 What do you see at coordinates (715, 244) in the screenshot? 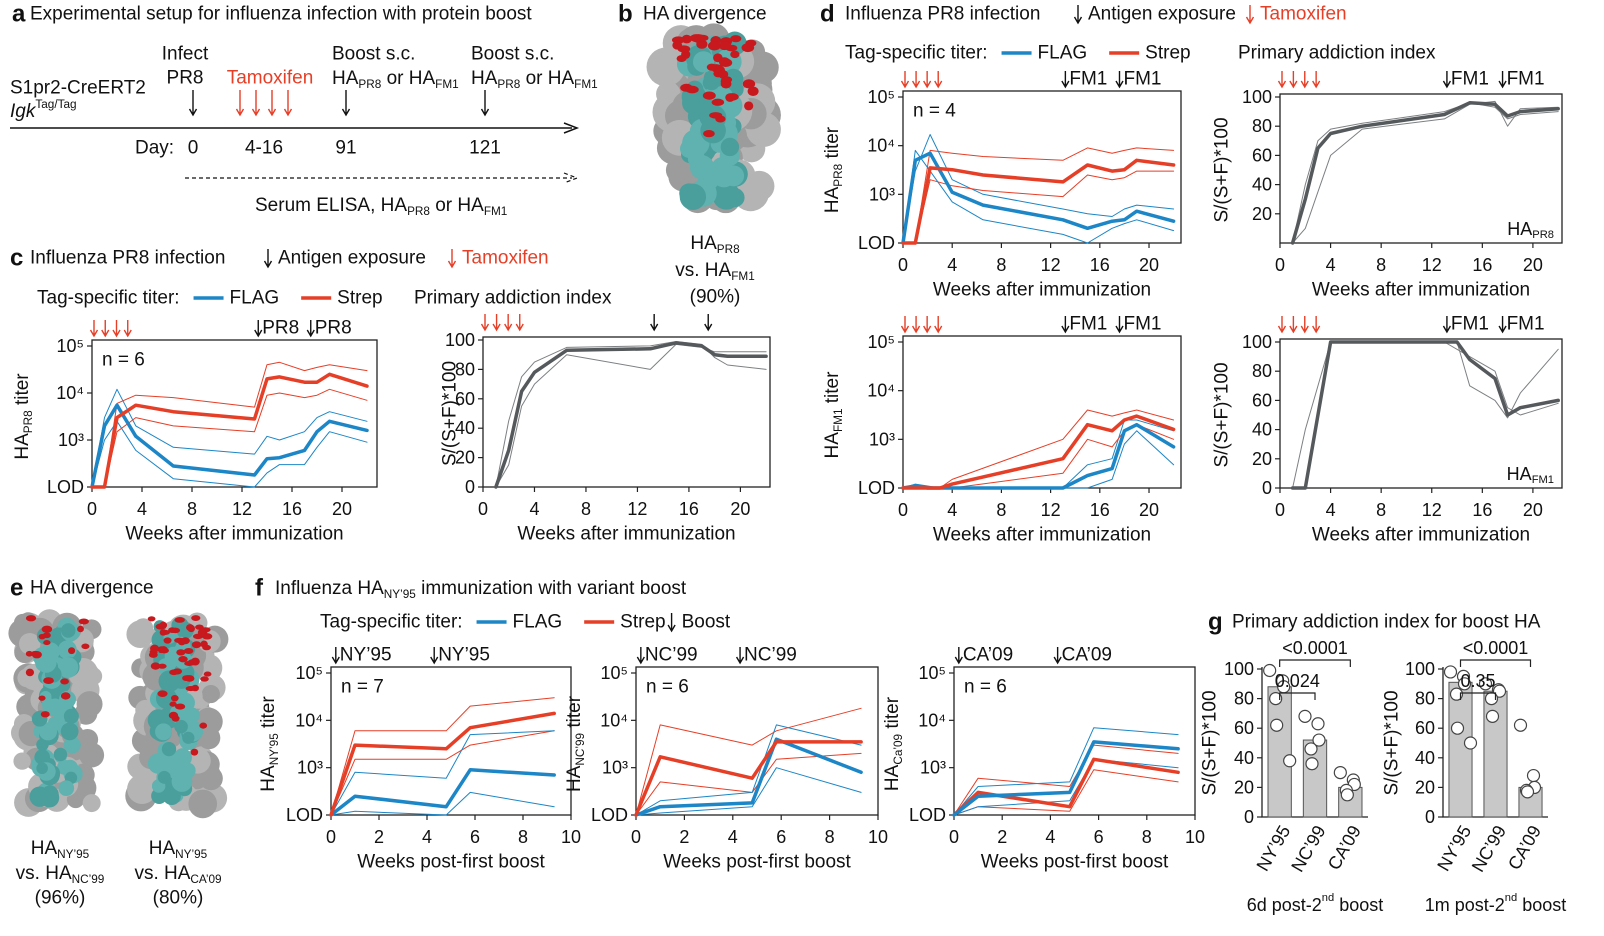
I see `label: HAPR8` at bounding box center [715, 244].